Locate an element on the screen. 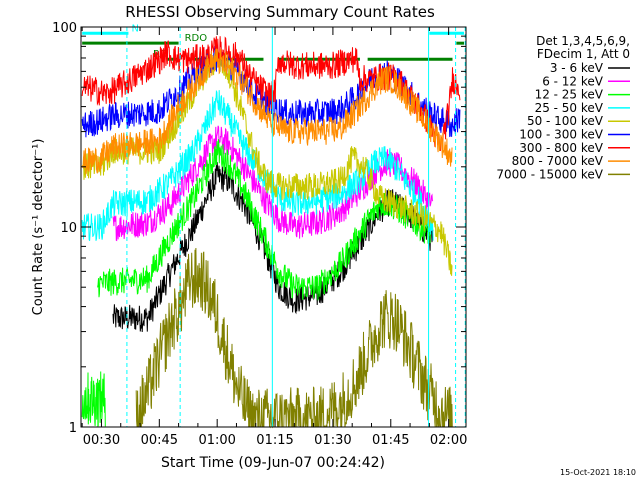  chart-title: RHESSI Observing Summary Count Rates is located at coordinates (280, 12).